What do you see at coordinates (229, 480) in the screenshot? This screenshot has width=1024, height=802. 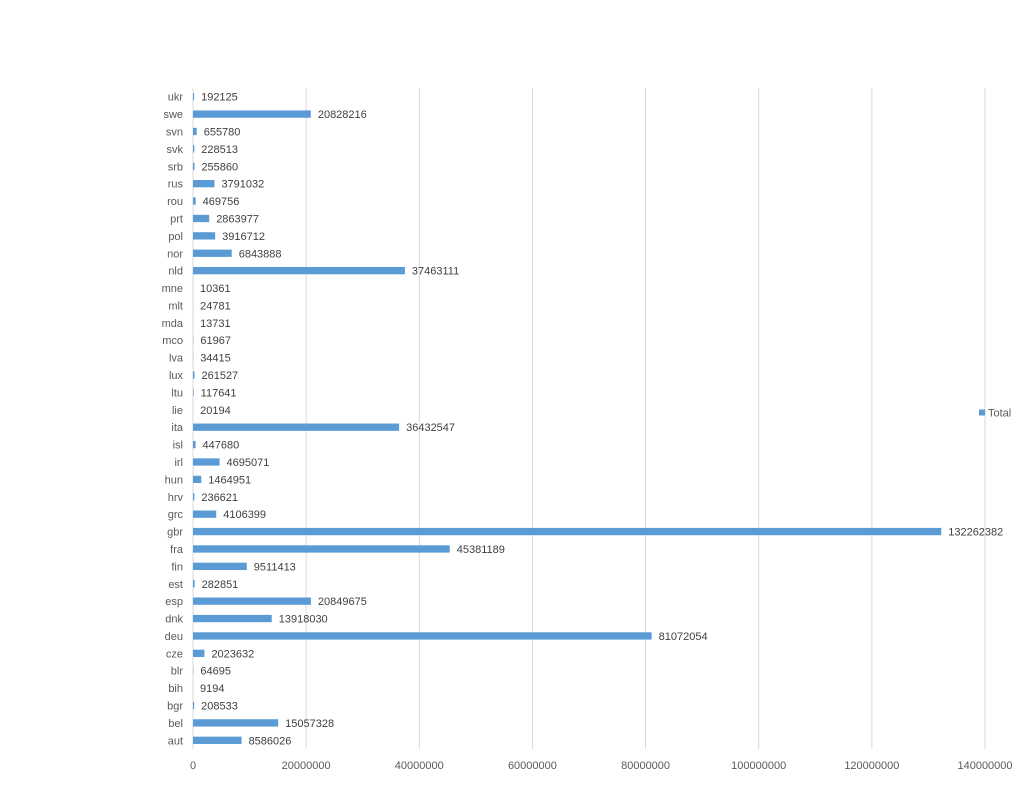 I see `data-label: 1464951` at bounding box center [229, 480].